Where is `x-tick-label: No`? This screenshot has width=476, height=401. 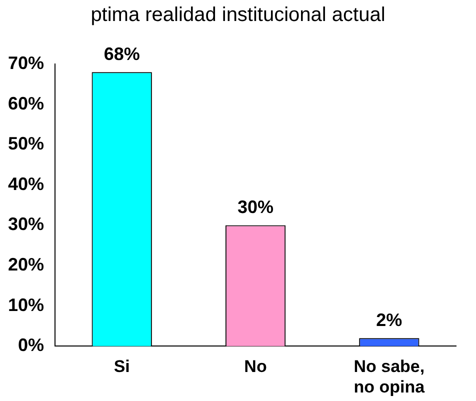 x-tick-label: No is located at coordinates (255, 366).